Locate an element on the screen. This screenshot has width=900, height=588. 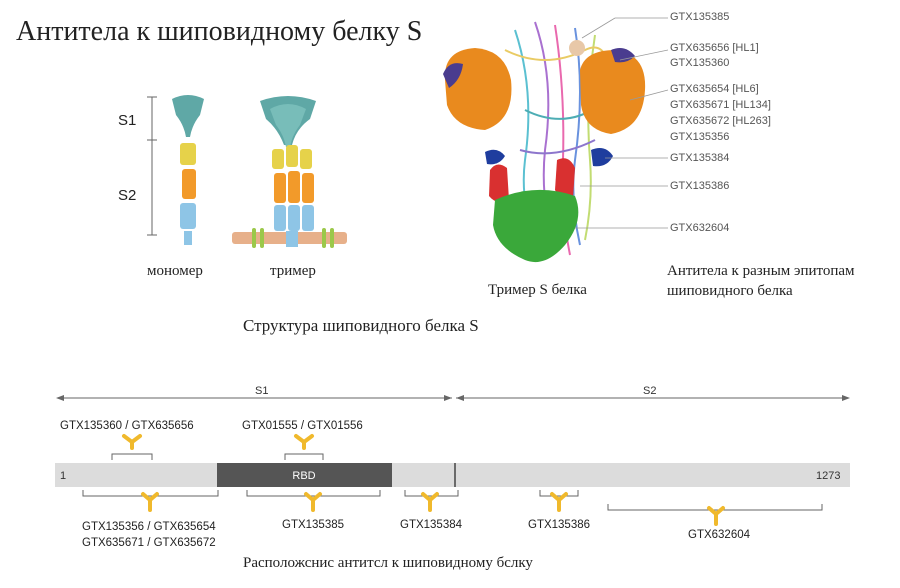
epitope-caption-line1: Антитела к разным эпитопам is located at coordinates (761, 271).